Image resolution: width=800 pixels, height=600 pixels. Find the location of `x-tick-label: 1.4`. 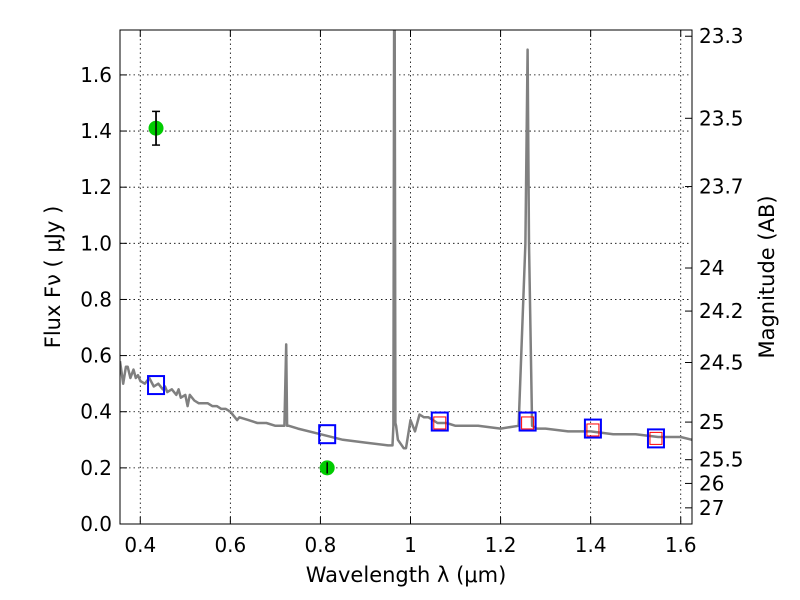

x-tick-label: 1.4 is located at coordinates (591, 545).